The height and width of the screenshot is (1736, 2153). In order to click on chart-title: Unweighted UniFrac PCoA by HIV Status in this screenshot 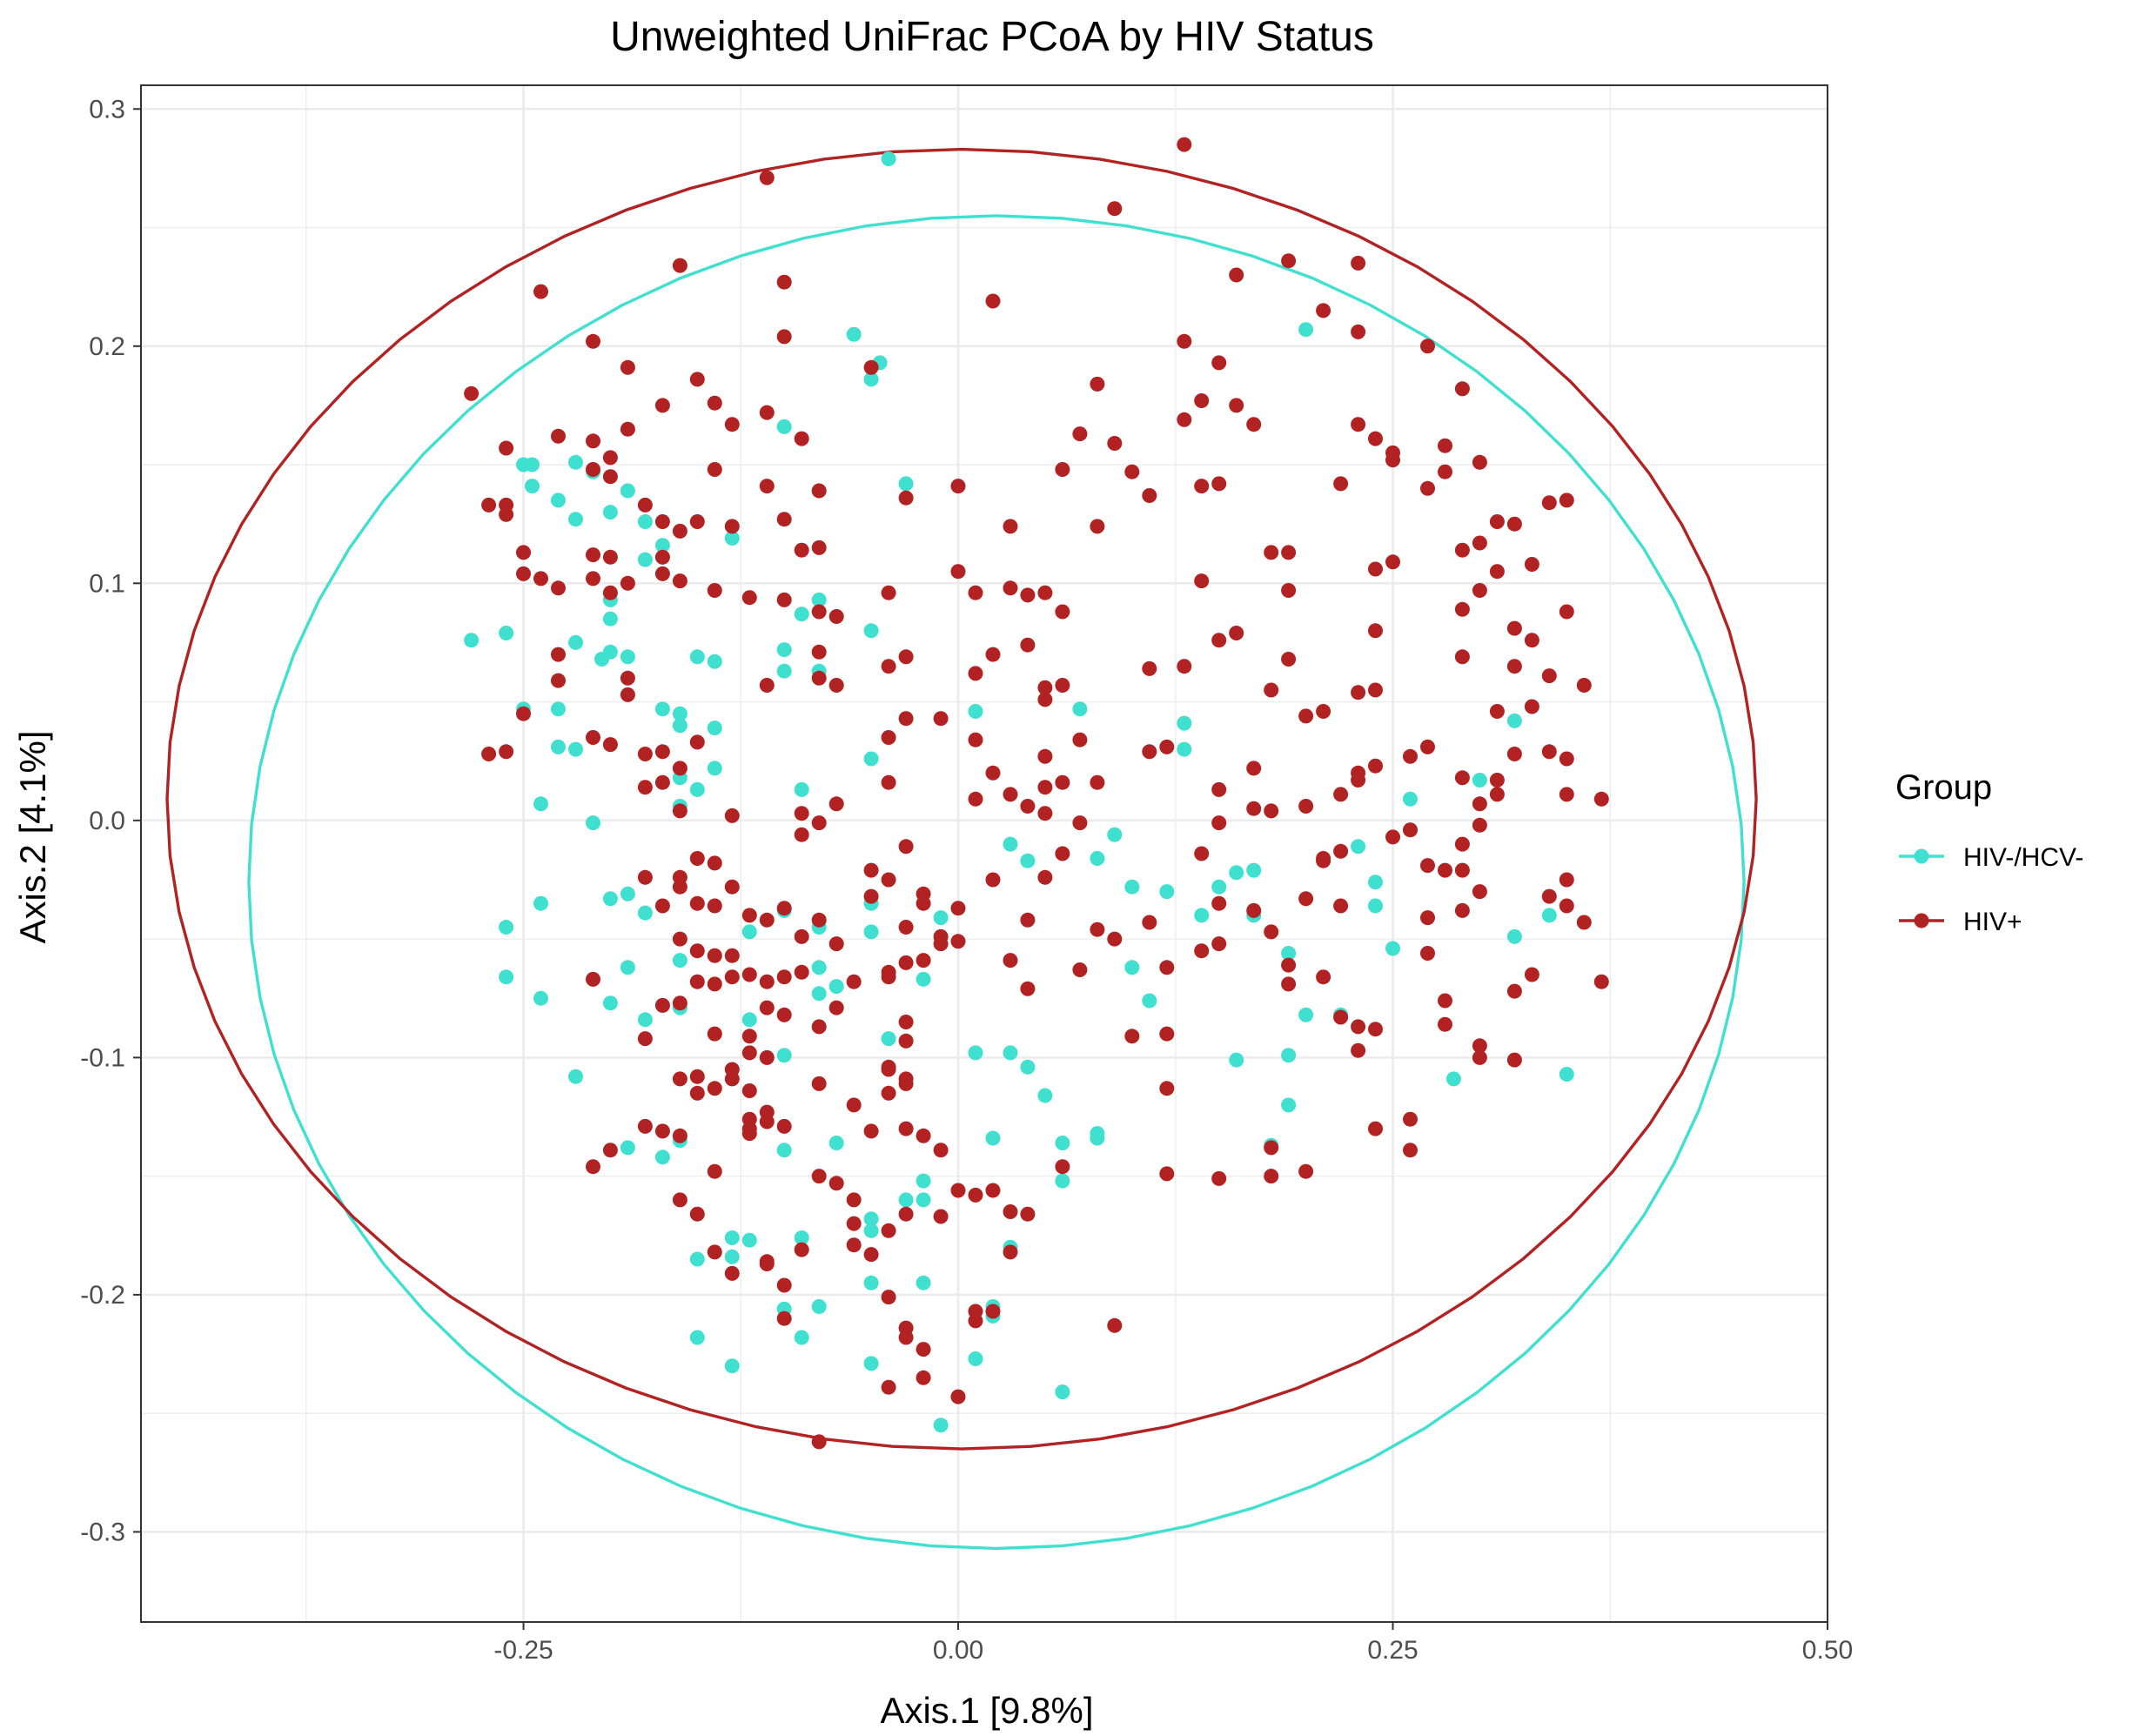, I will do `click(992, 37)`.